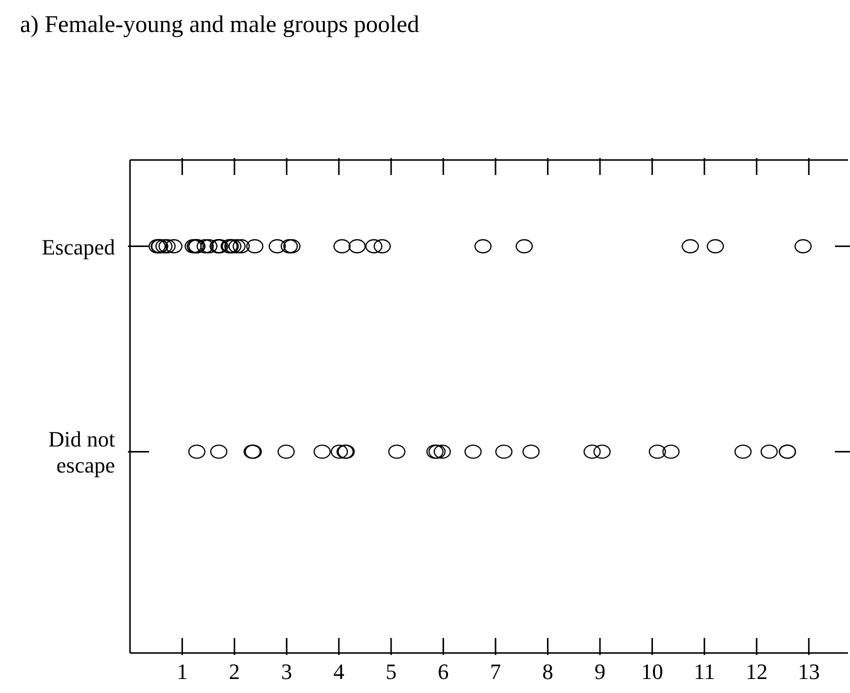 The height and width of the screenshot is (693, 850). Describe the element at coordinates (757, 671) in the screenshot. I see `x-tick-label: 12` at that location.